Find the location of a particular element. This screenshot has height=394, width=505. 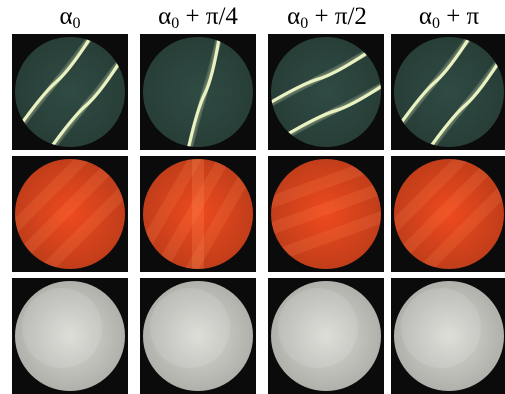

column-label-4: α0 + π is located at coordinates (449, 17).